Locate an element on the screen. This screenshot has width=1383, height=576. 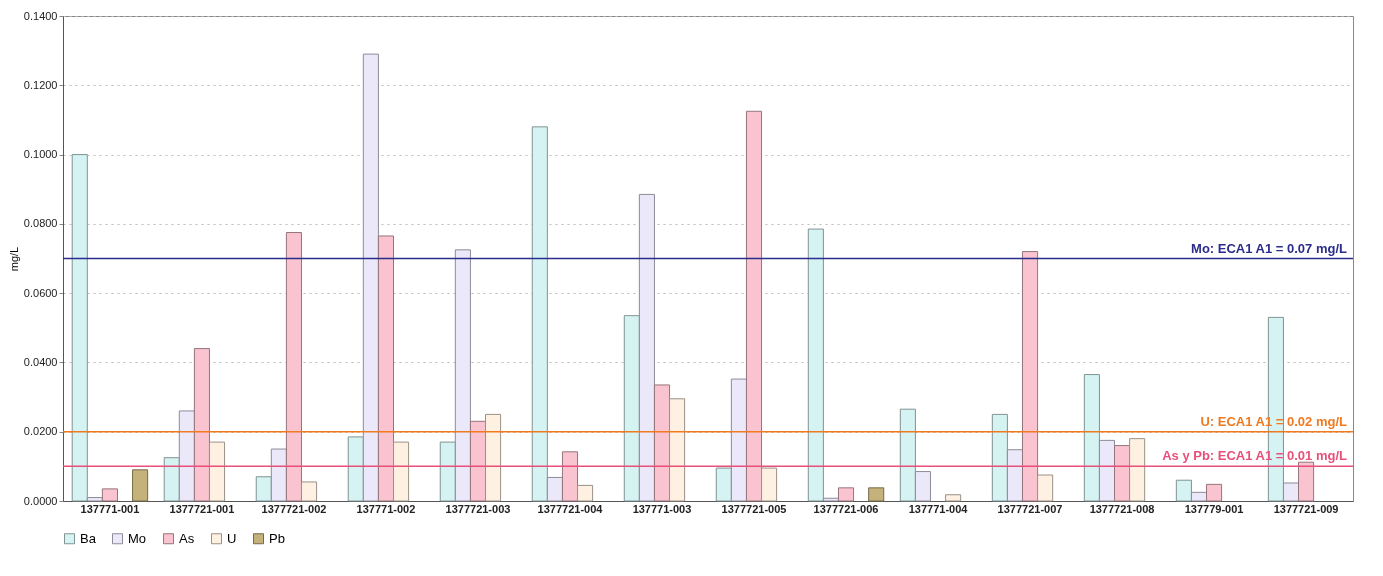
x-tick-label: 1377721-005 is located at coordinates (754, 508).